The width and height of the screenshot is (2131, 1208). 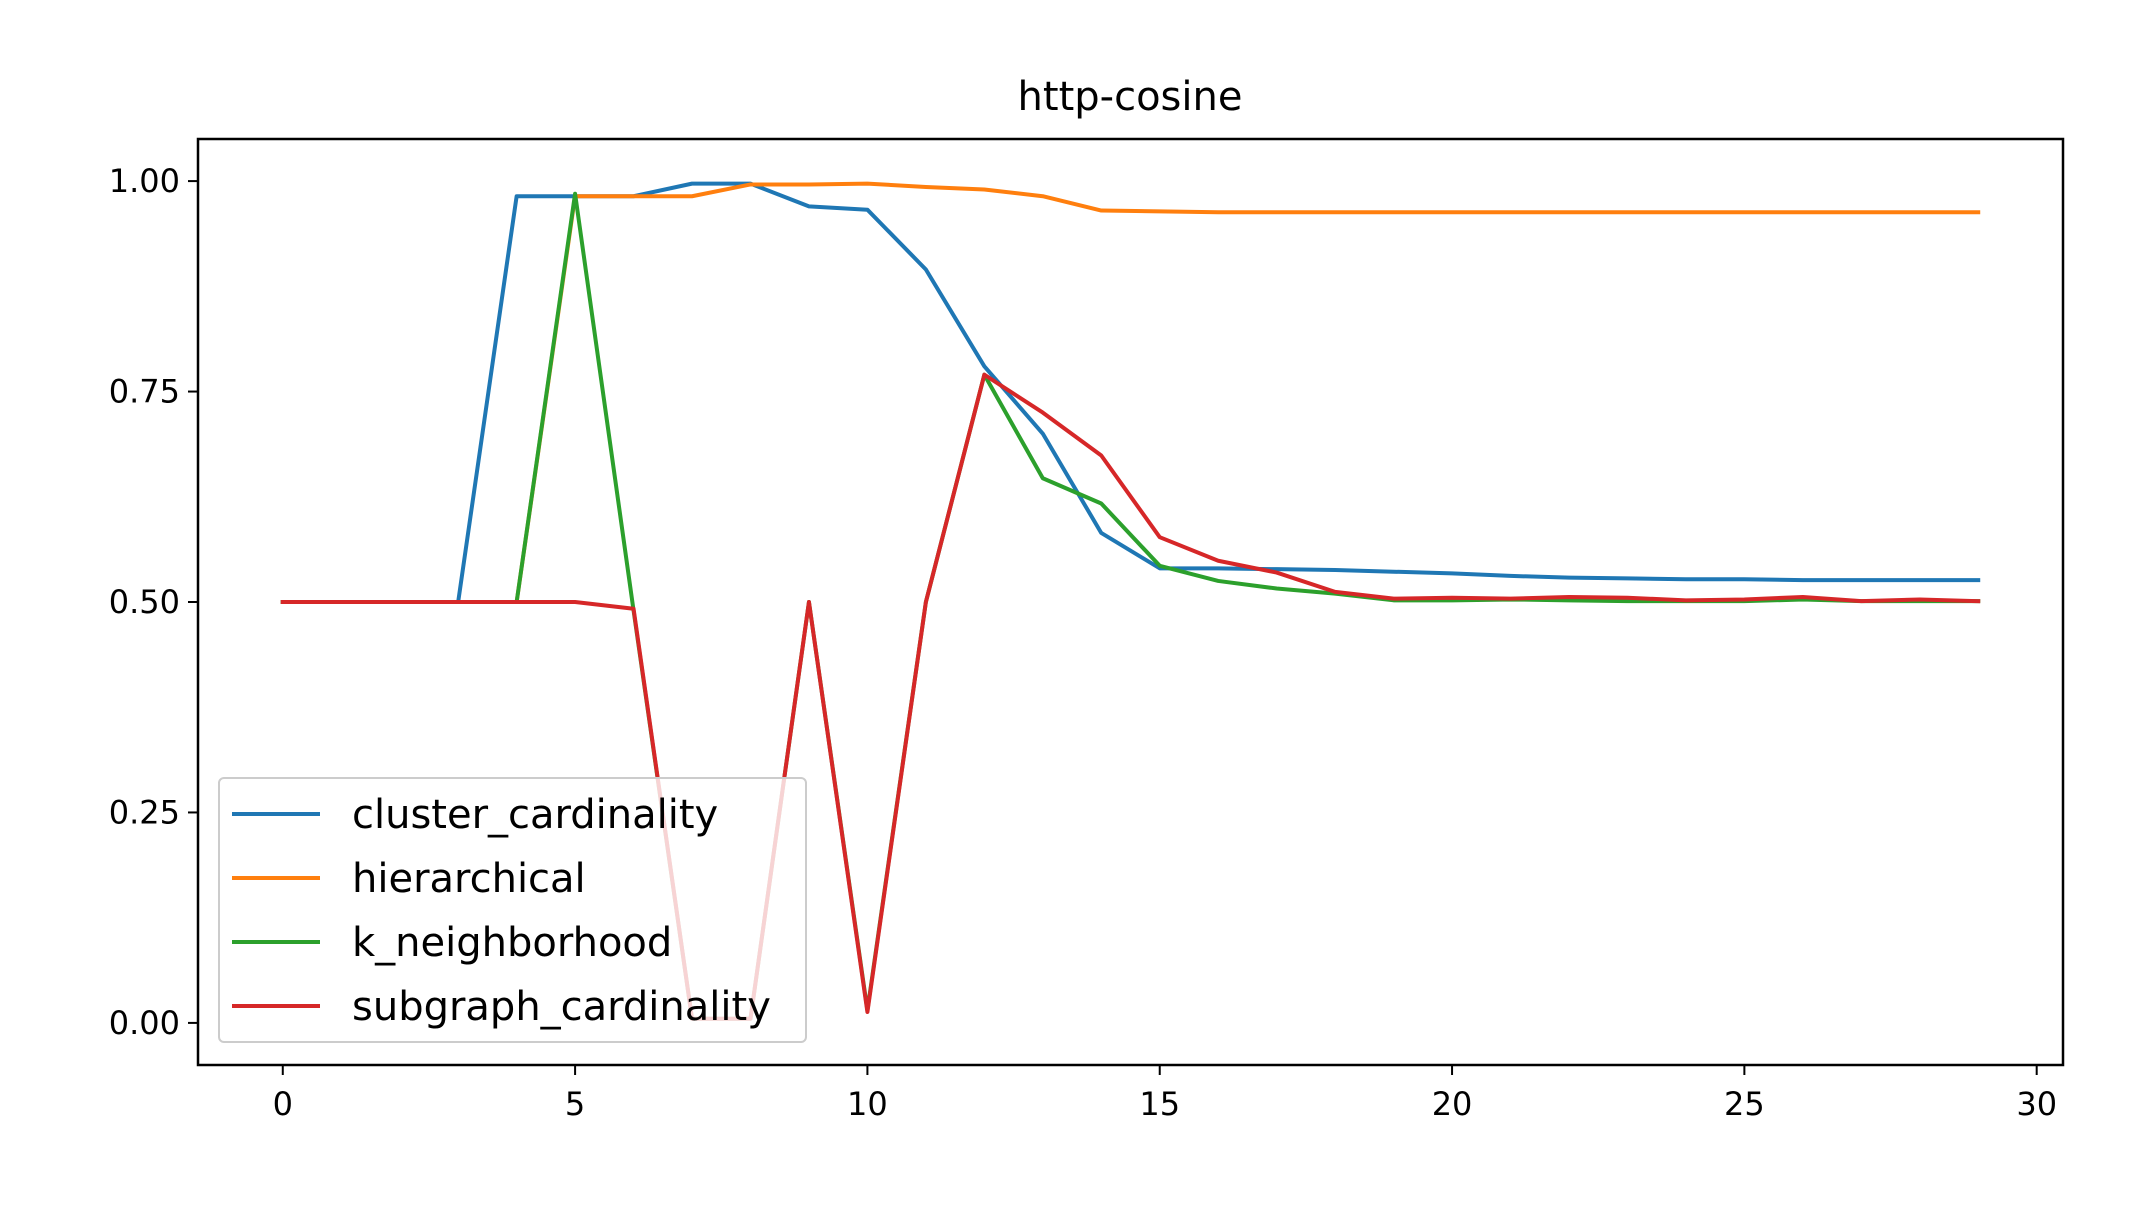 What do you see at coordinates (144, 181) in the screenshot?
I see `y-tick-label: 1.00` at bounding box center [144, 181].